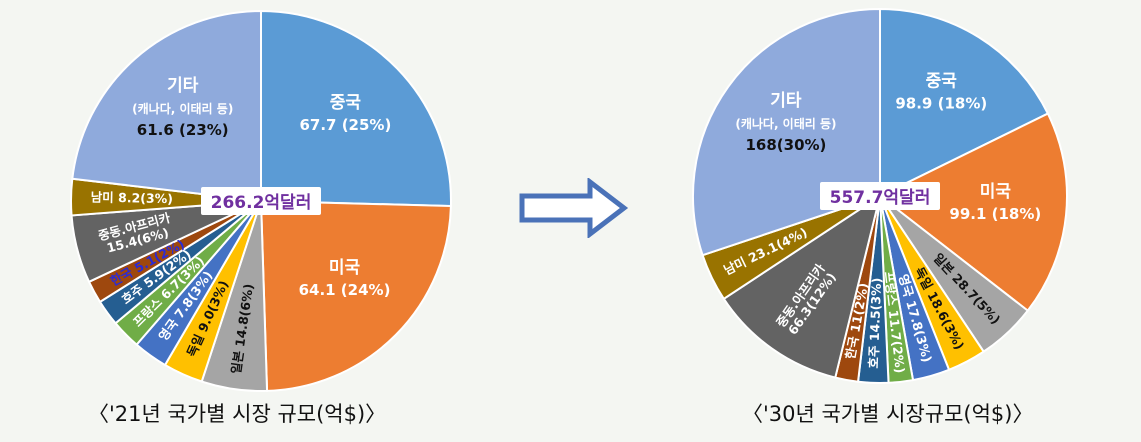 Image resolution: width=1141 pixels, height=442 pixels. I want to click on slice-label-usa: 미국 64.1 (24%), so click(345, 278).